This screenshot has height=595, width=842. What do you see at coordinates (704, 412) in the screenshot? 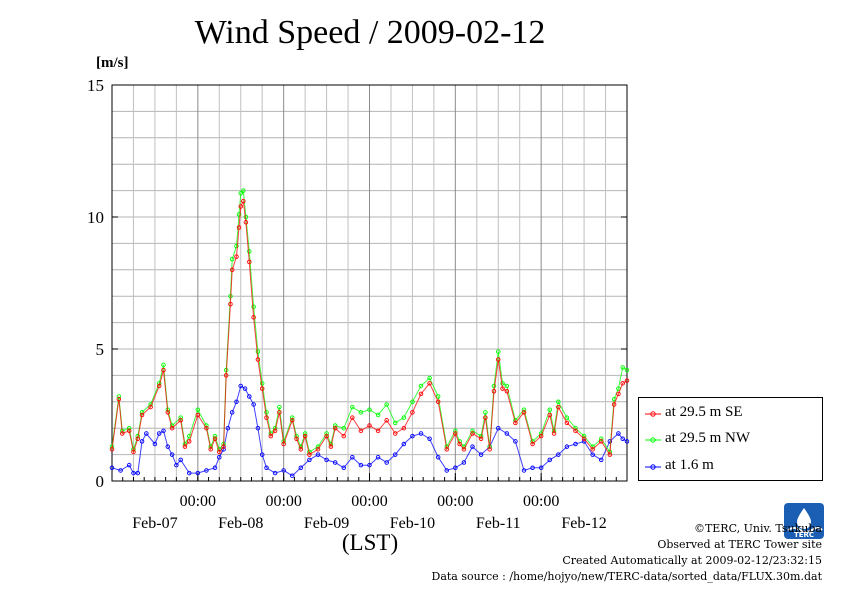
I see `legend-label-se: at 29.5 m SE` at bounding box center [704, 412].